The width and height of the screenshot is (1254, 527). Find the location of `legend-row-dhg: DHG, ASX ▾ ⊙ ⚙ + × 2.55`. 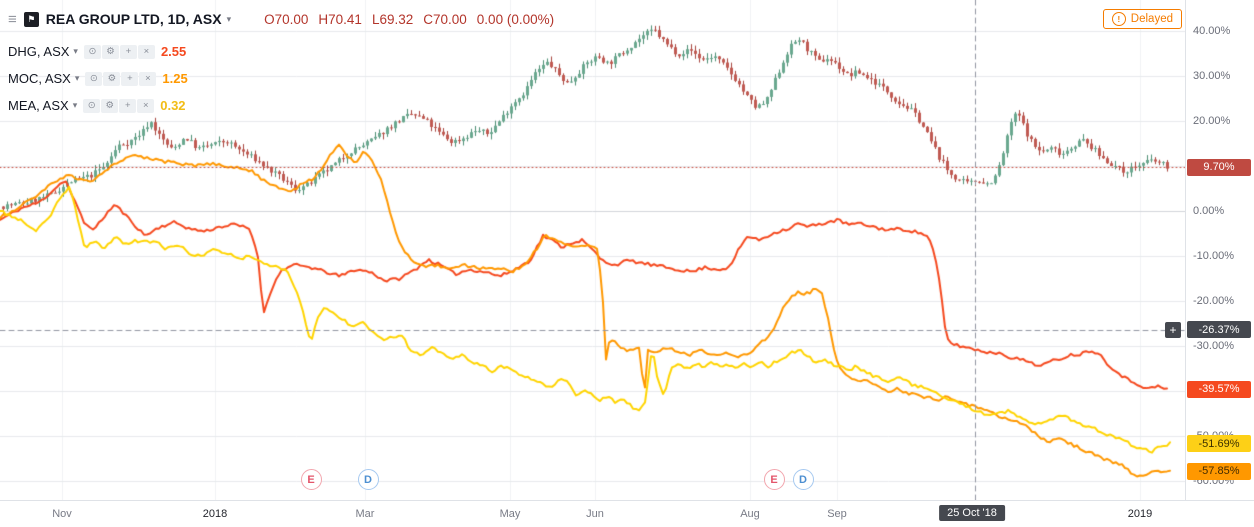

legend-row-dhg: DHG, ASX ▾ ⊙ ⚙ + × 2.55 is located at coordinates (98, 51).